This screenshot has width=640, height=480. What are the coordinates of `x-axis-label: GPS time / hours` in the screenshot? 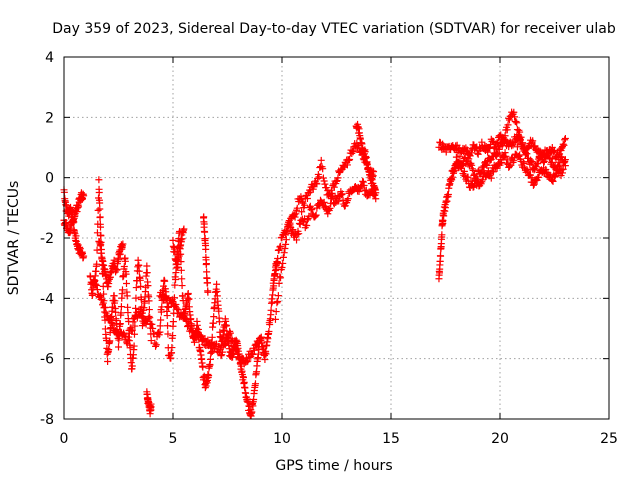 It's located at (333, 466).